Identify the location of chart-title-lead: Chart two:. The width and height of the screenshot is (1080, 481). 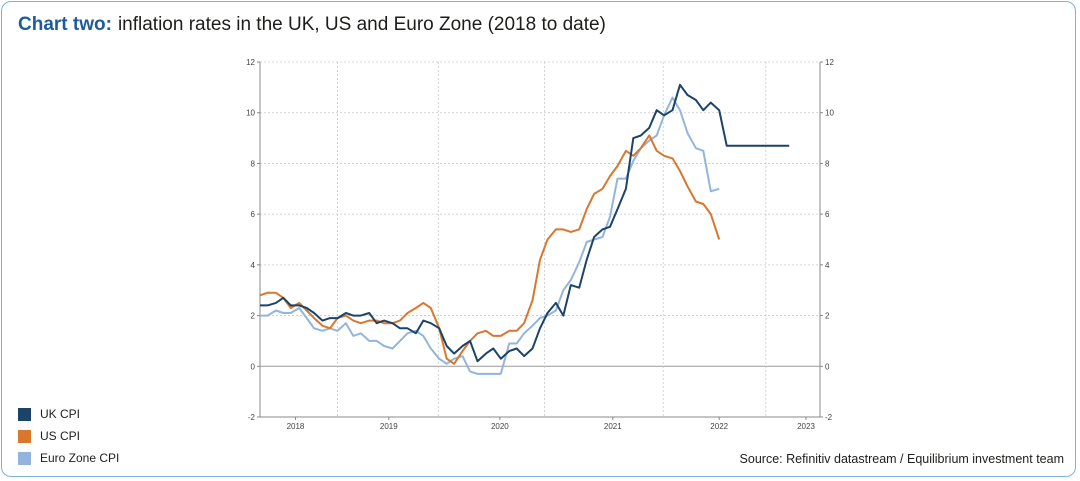
(65, 24).